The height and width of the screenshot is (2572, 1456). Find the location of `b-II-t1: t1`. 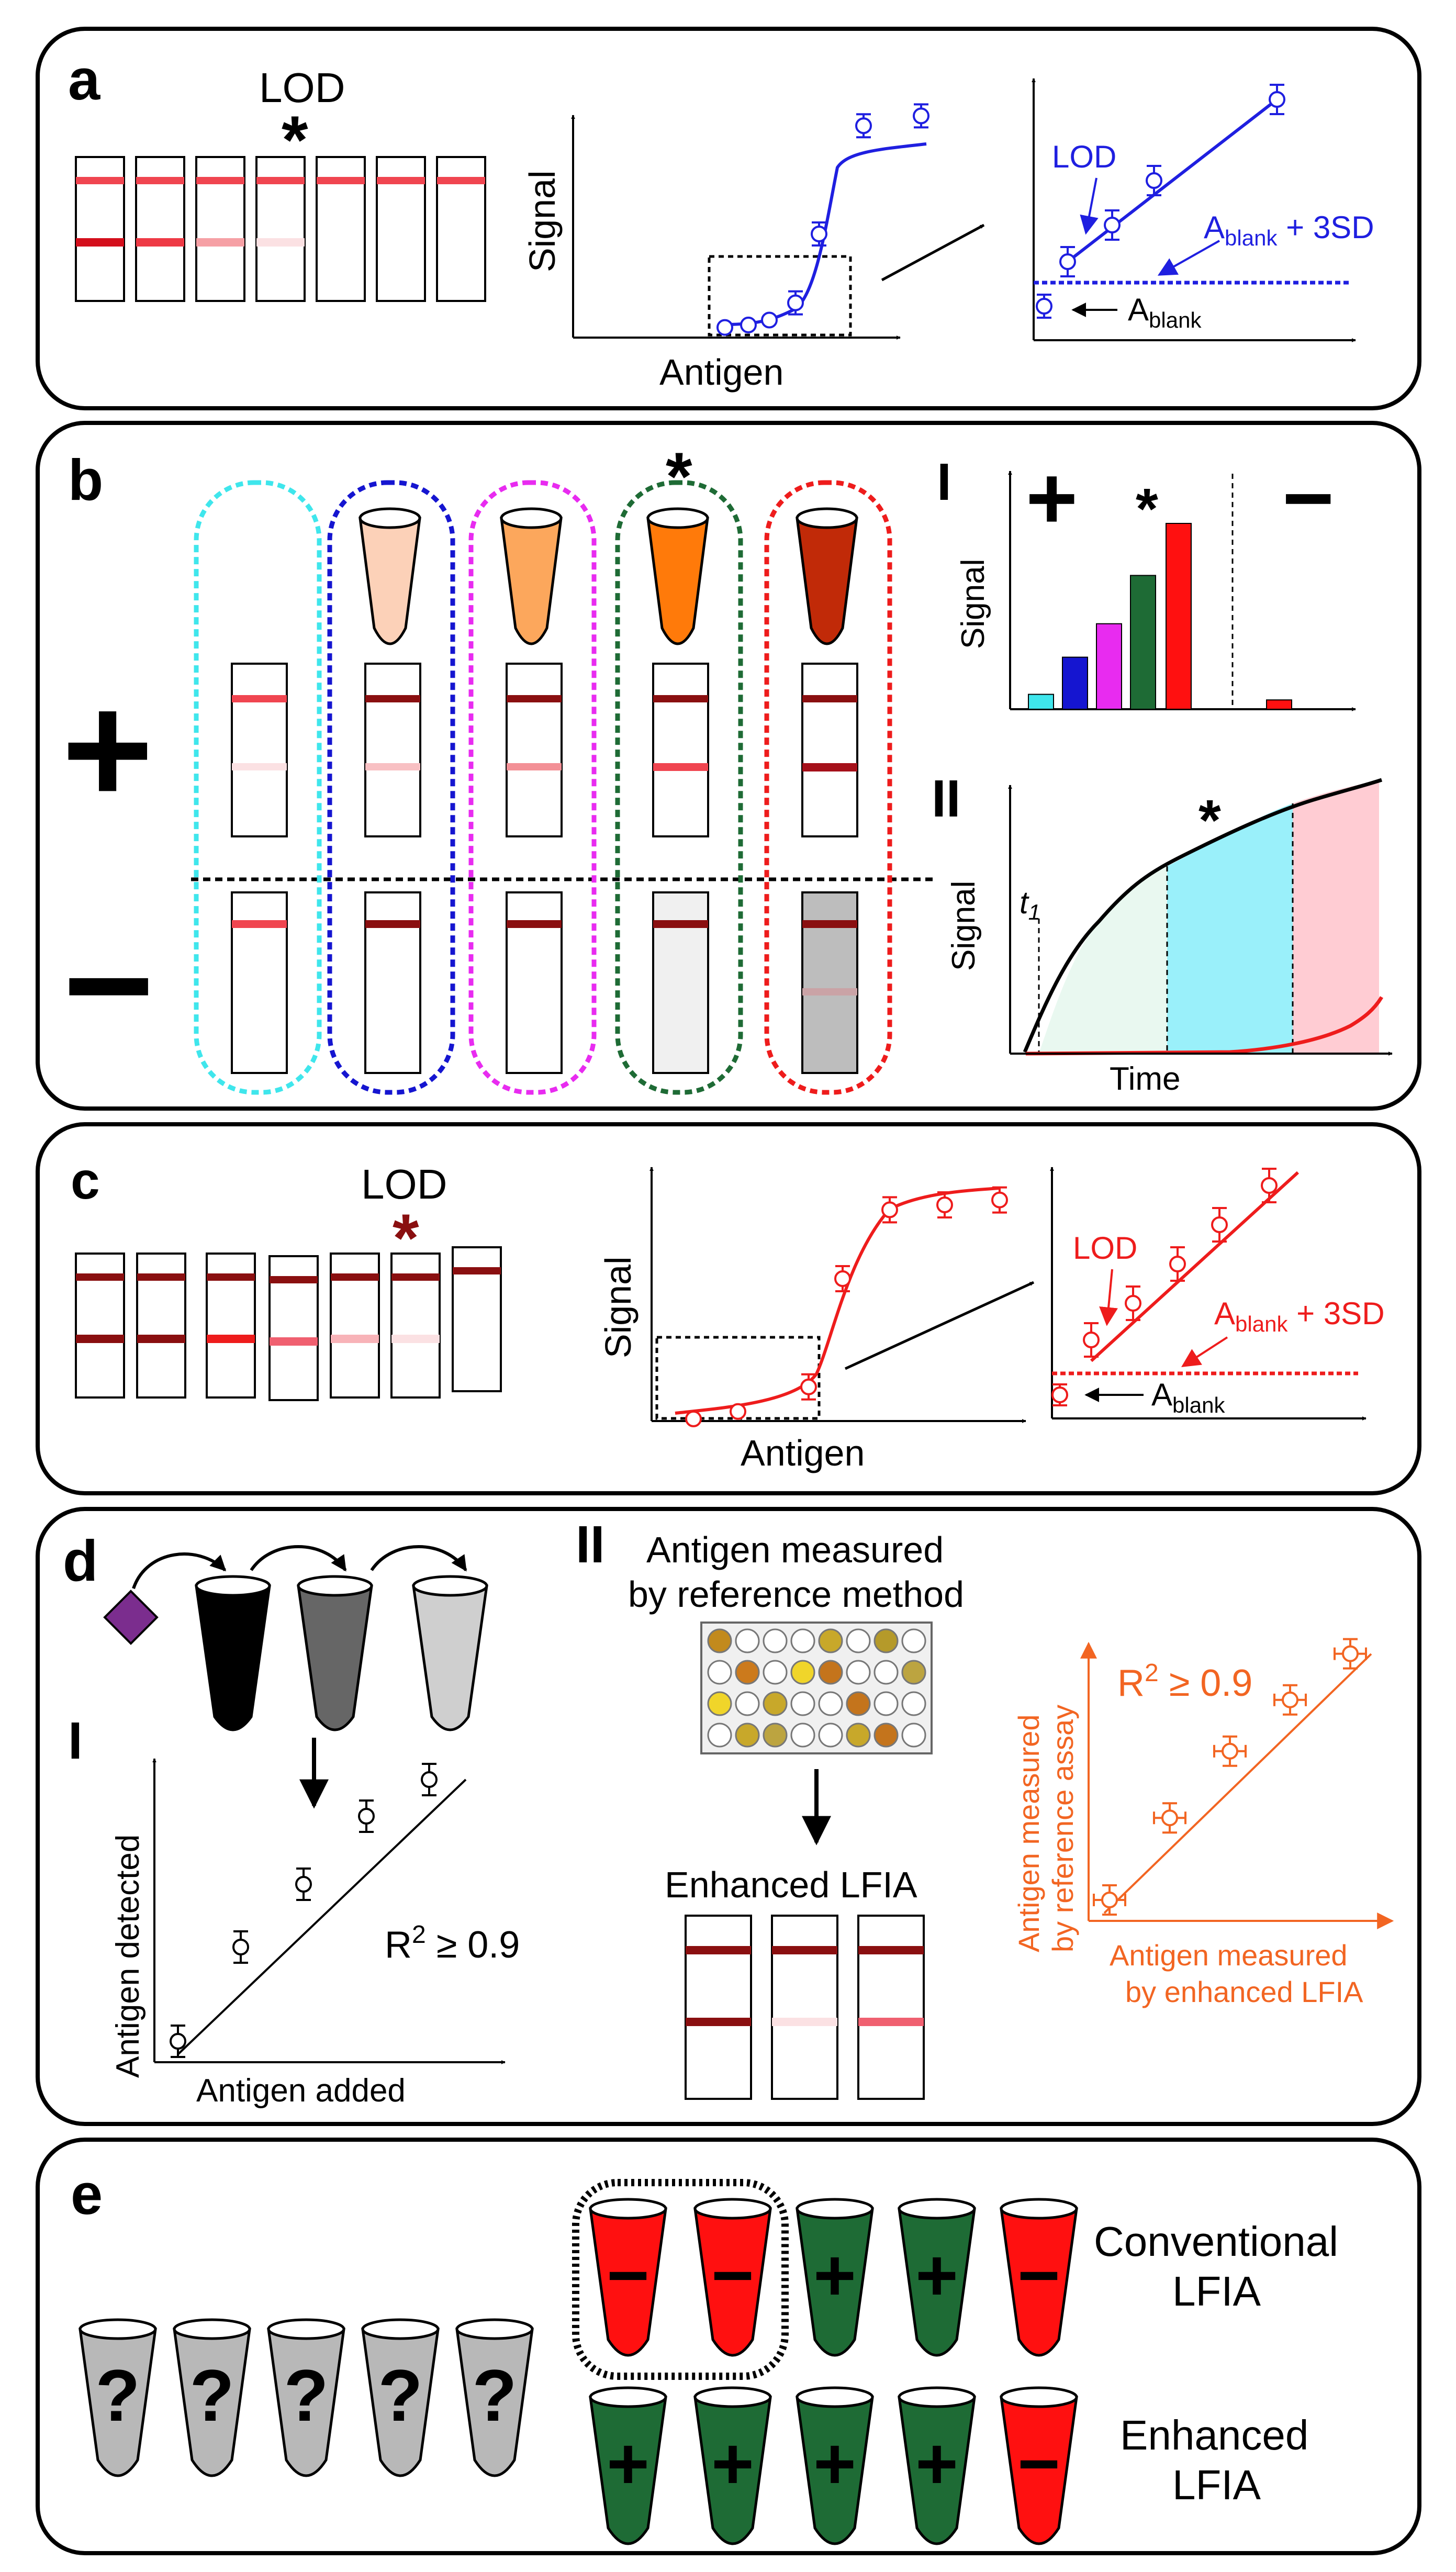

b-II-t1: t1 is located at coordinates (1030, 904).